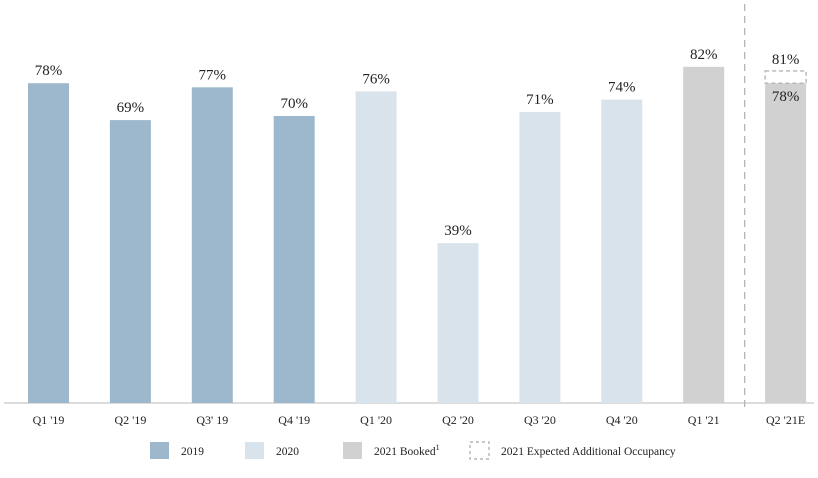  I want to click on x-tick-label: Q1 '19, so click(49, 420).